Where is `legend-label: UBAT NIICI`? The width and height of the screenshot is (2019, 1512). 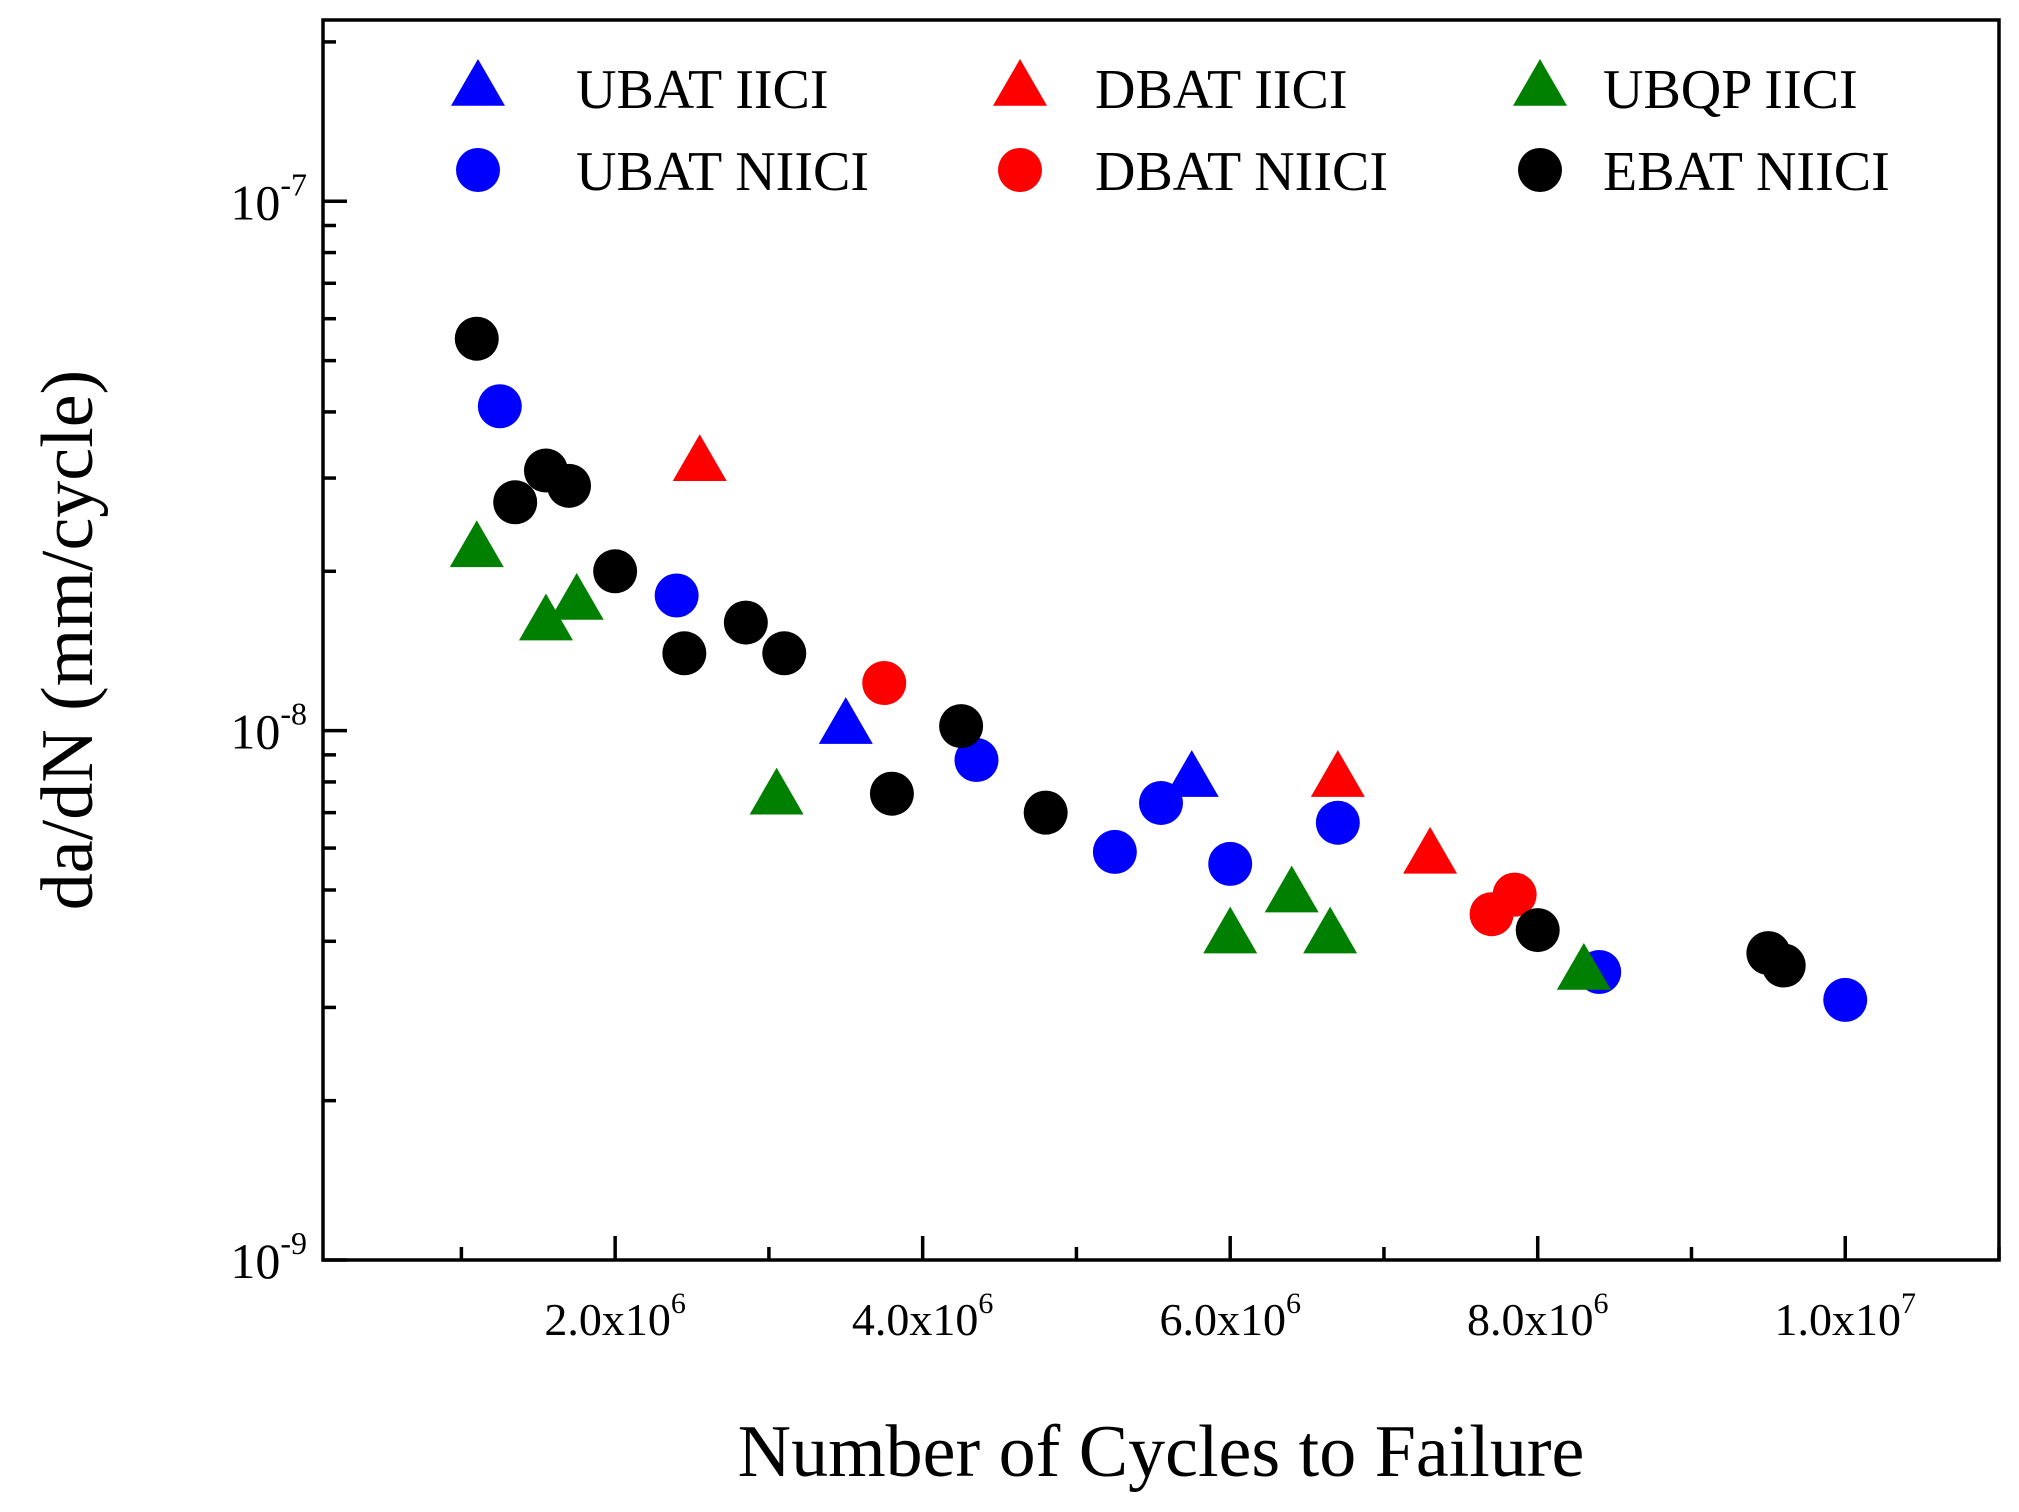 legend-label: UBAT NIICI is located at coordinates (722, 172).